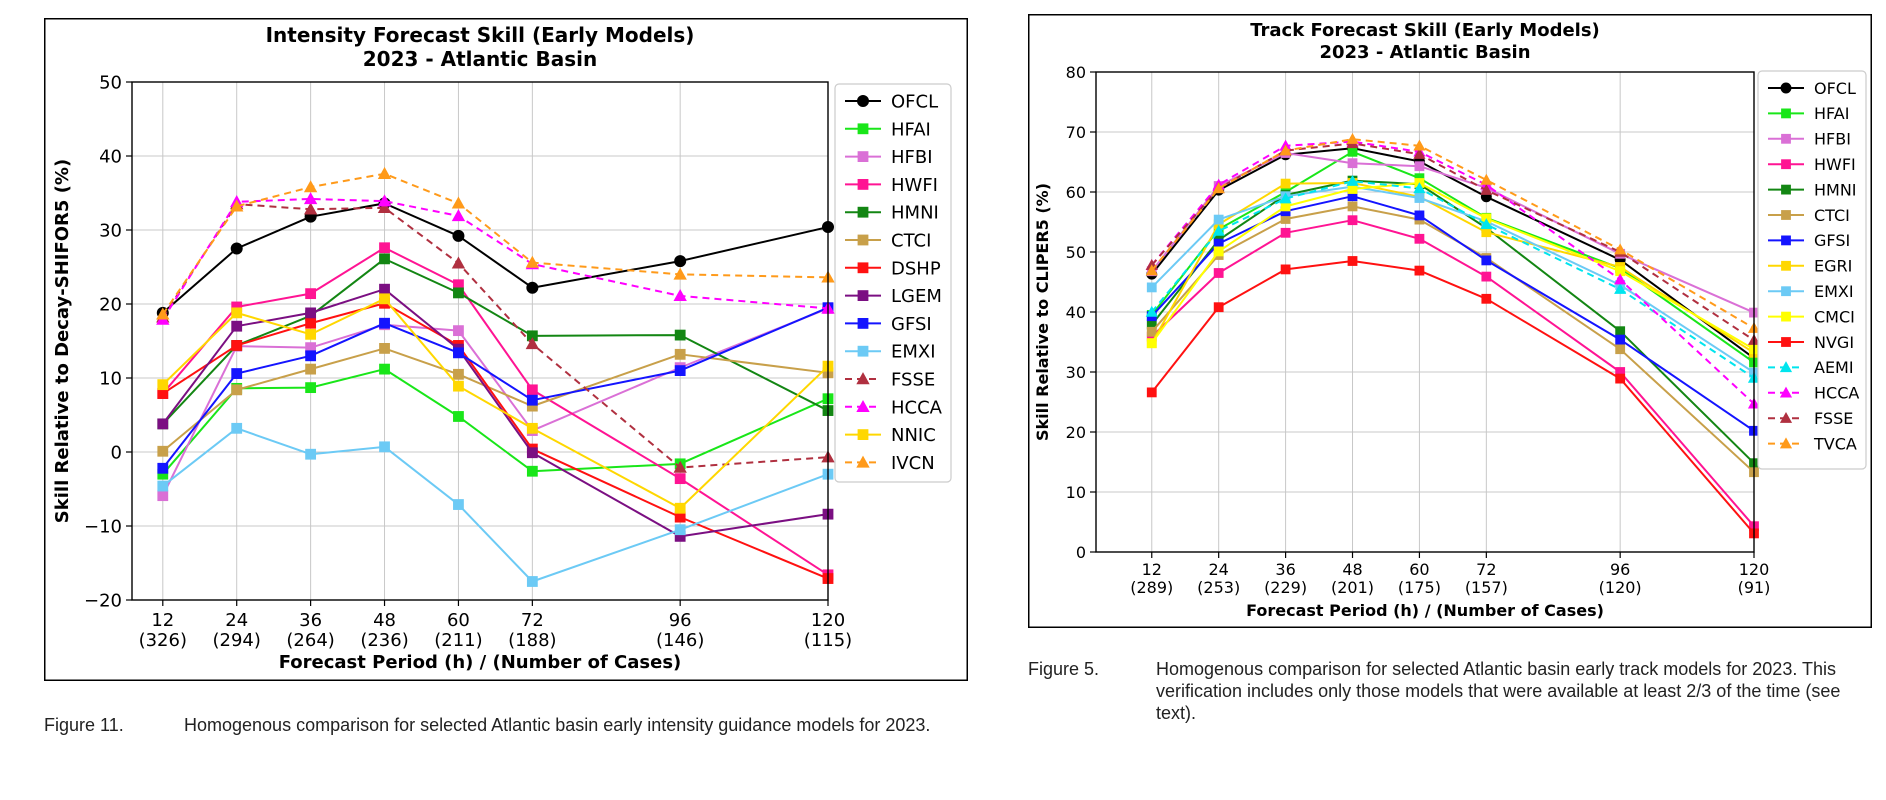 This screenshot has height=800, width=1886. I want to click on legend-label-ofcl: OFCL, so click(914, 101).